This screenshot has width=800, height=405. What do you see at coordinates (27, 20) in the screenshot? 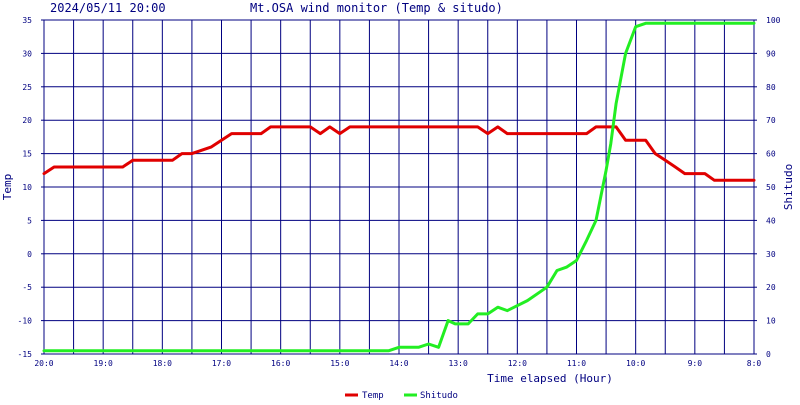
I see `y-tick-label: 35` at bounding box center [27, 20].